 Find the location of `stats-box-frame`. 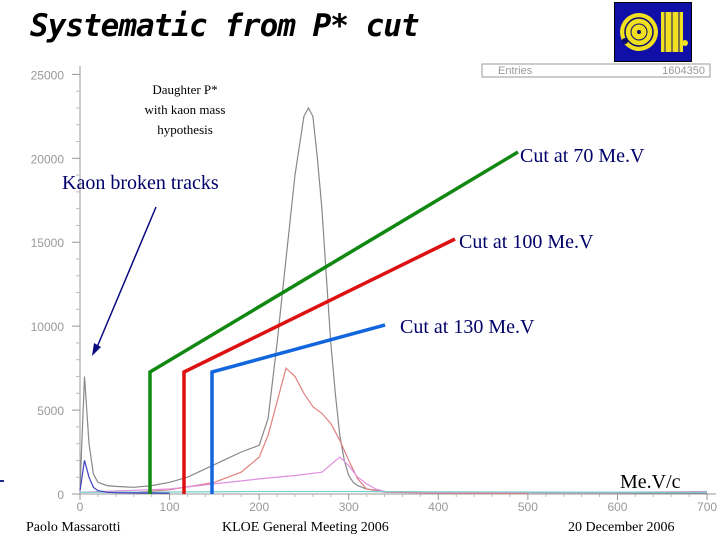

stats-box-frame is located at coordinates (596, 70).